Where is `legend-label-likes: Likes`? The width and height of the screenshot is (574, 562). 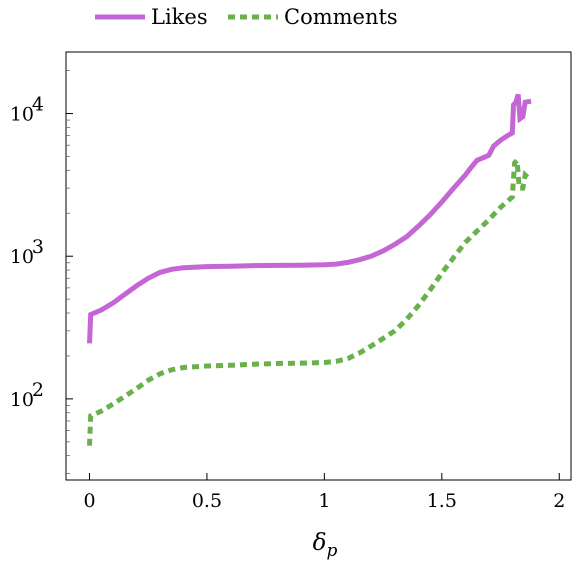
legend-label-likes: Likes is located at coordinates (179, 17).